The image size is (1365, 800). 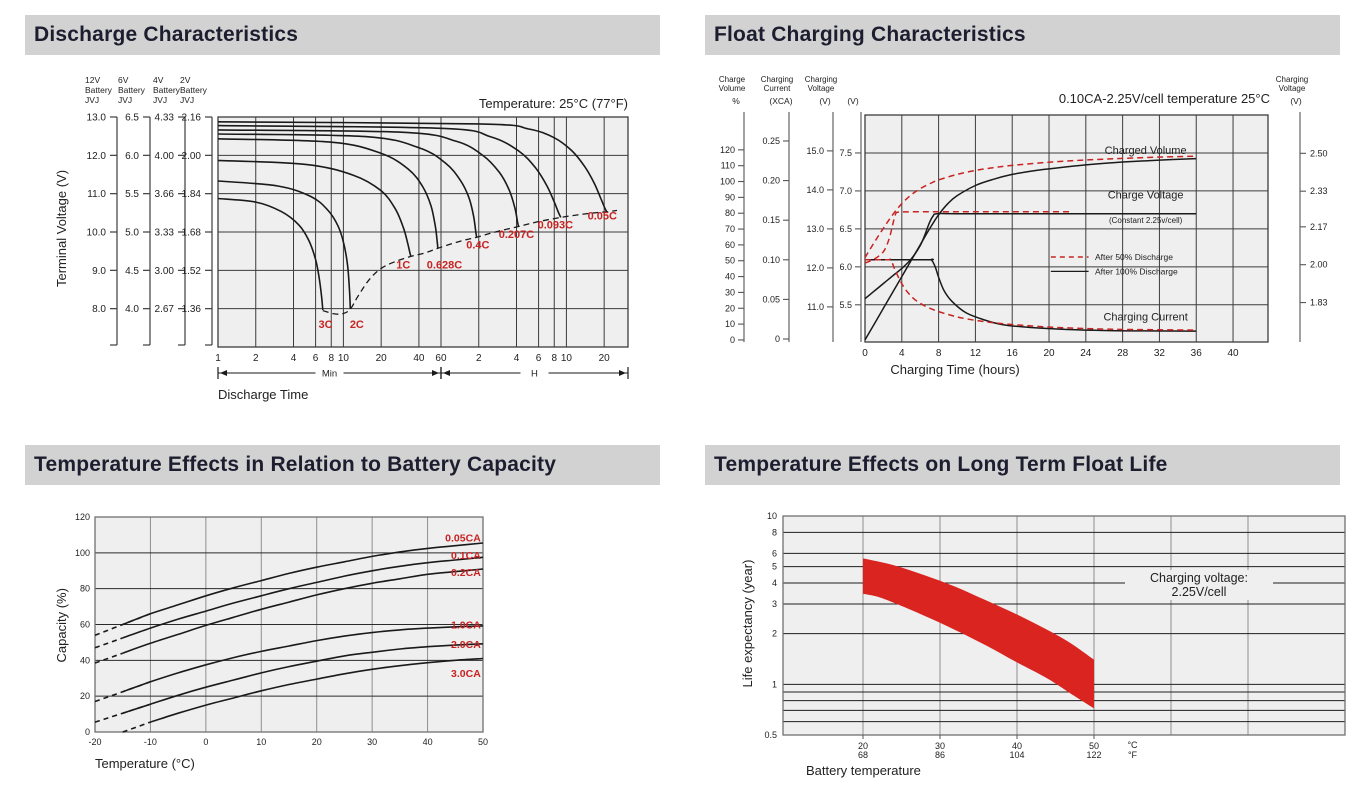 What do you see at coordinates (325, 325) in the screenshot?
I see `svg-text: 3C` at bounding box center [325, 325].